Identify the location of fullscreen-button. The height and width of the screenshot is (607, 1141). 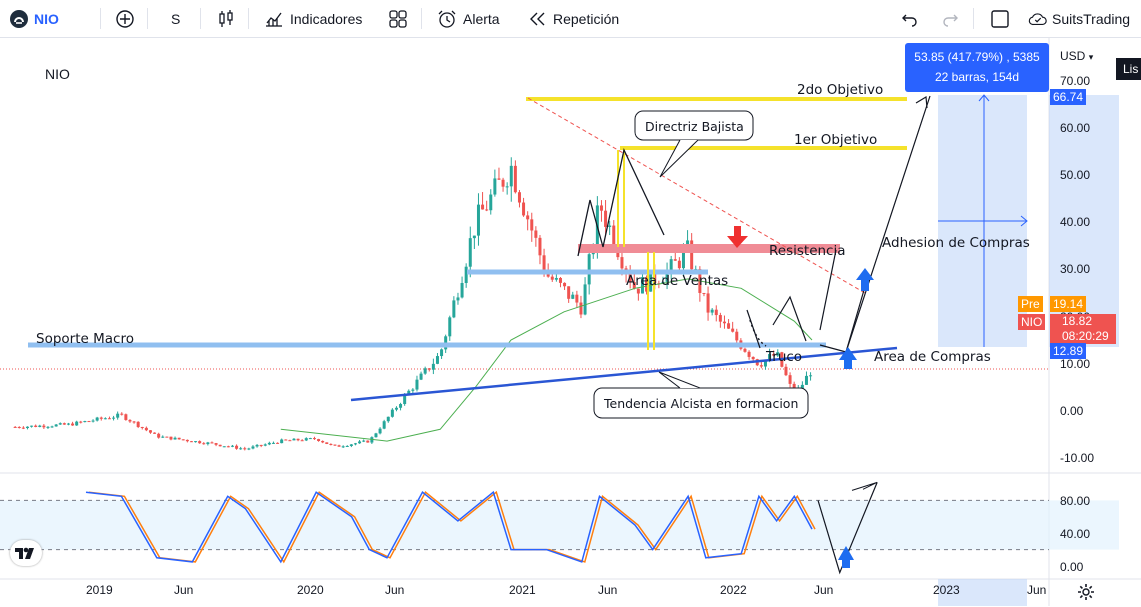
(1000, 18).